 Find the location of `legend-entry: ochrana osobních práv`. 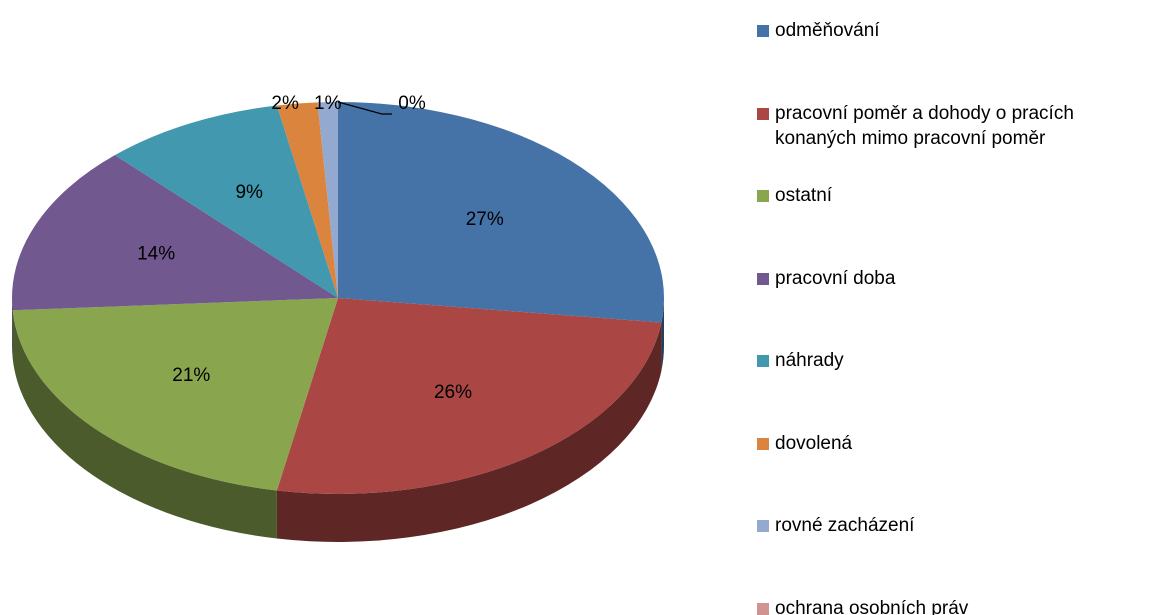

legend-entry: ochrana osobních práv is located at coordinates (947, 605).